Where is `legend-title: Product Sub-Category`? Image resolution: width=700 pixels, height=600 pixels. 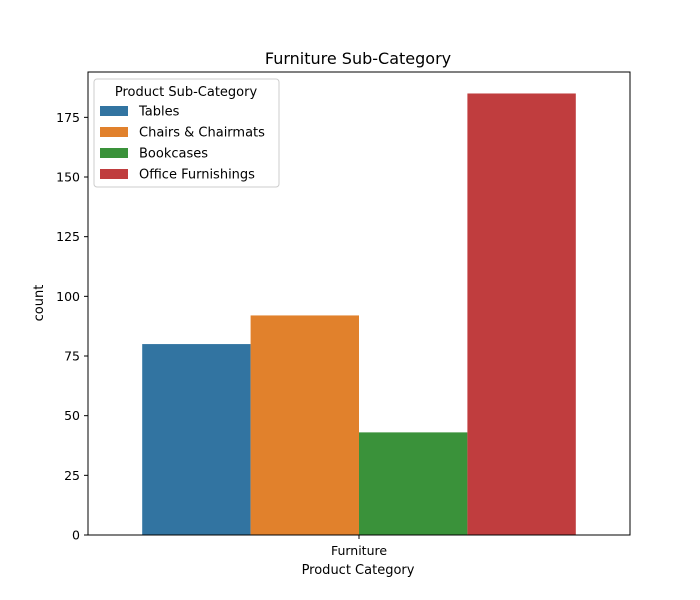 legend-title: Product Sub-Category is located at coordinates (186, 92).